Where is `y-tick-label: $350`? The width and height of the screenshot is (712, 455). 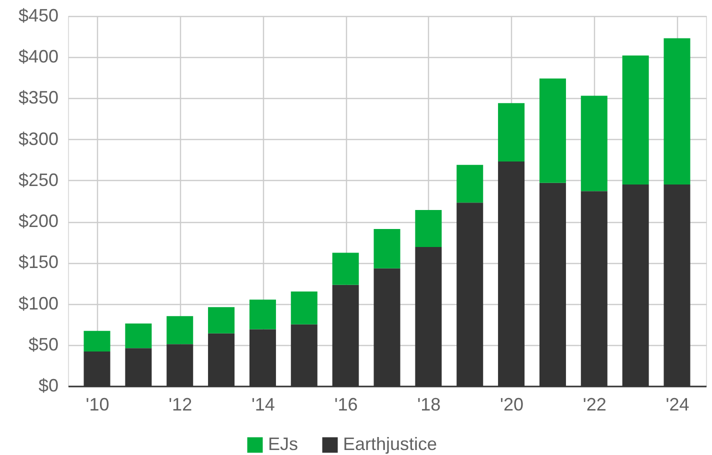
y-tick-label: $350 is located at coordinates (38, 98).